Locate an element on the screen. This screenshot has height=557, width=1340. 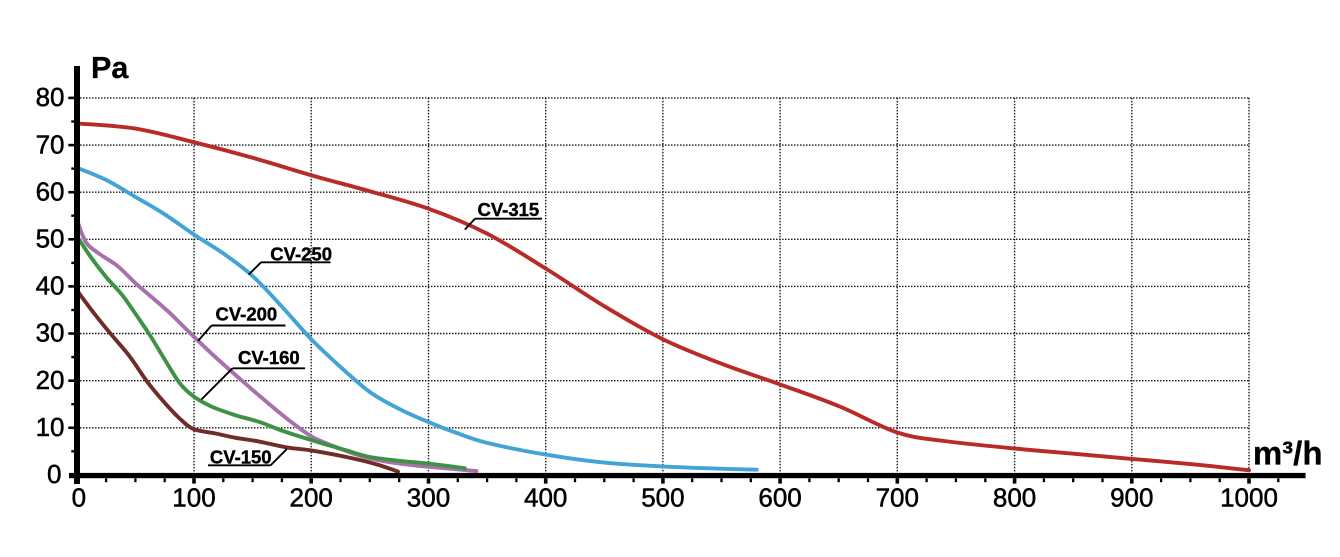
svg-text: 50 is located at coordinates (50, 239).